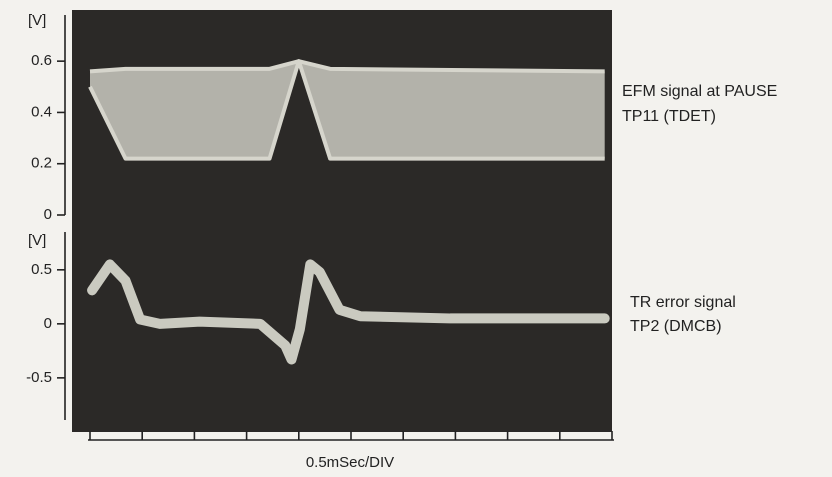 This screenshot has width=832, height=477. What do you see at coordinates (348, 312) in the screenshot?
I see `signal-trace` at bounding box center [348, 312].